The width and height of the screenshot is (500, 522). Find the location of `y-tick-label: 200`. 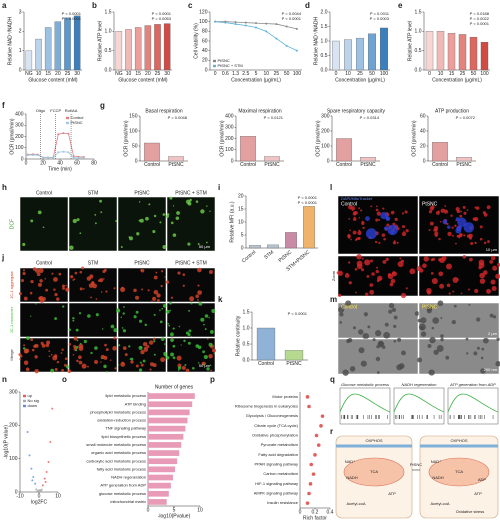

y-tick-label: 200 is located at coordinates (13, 426).